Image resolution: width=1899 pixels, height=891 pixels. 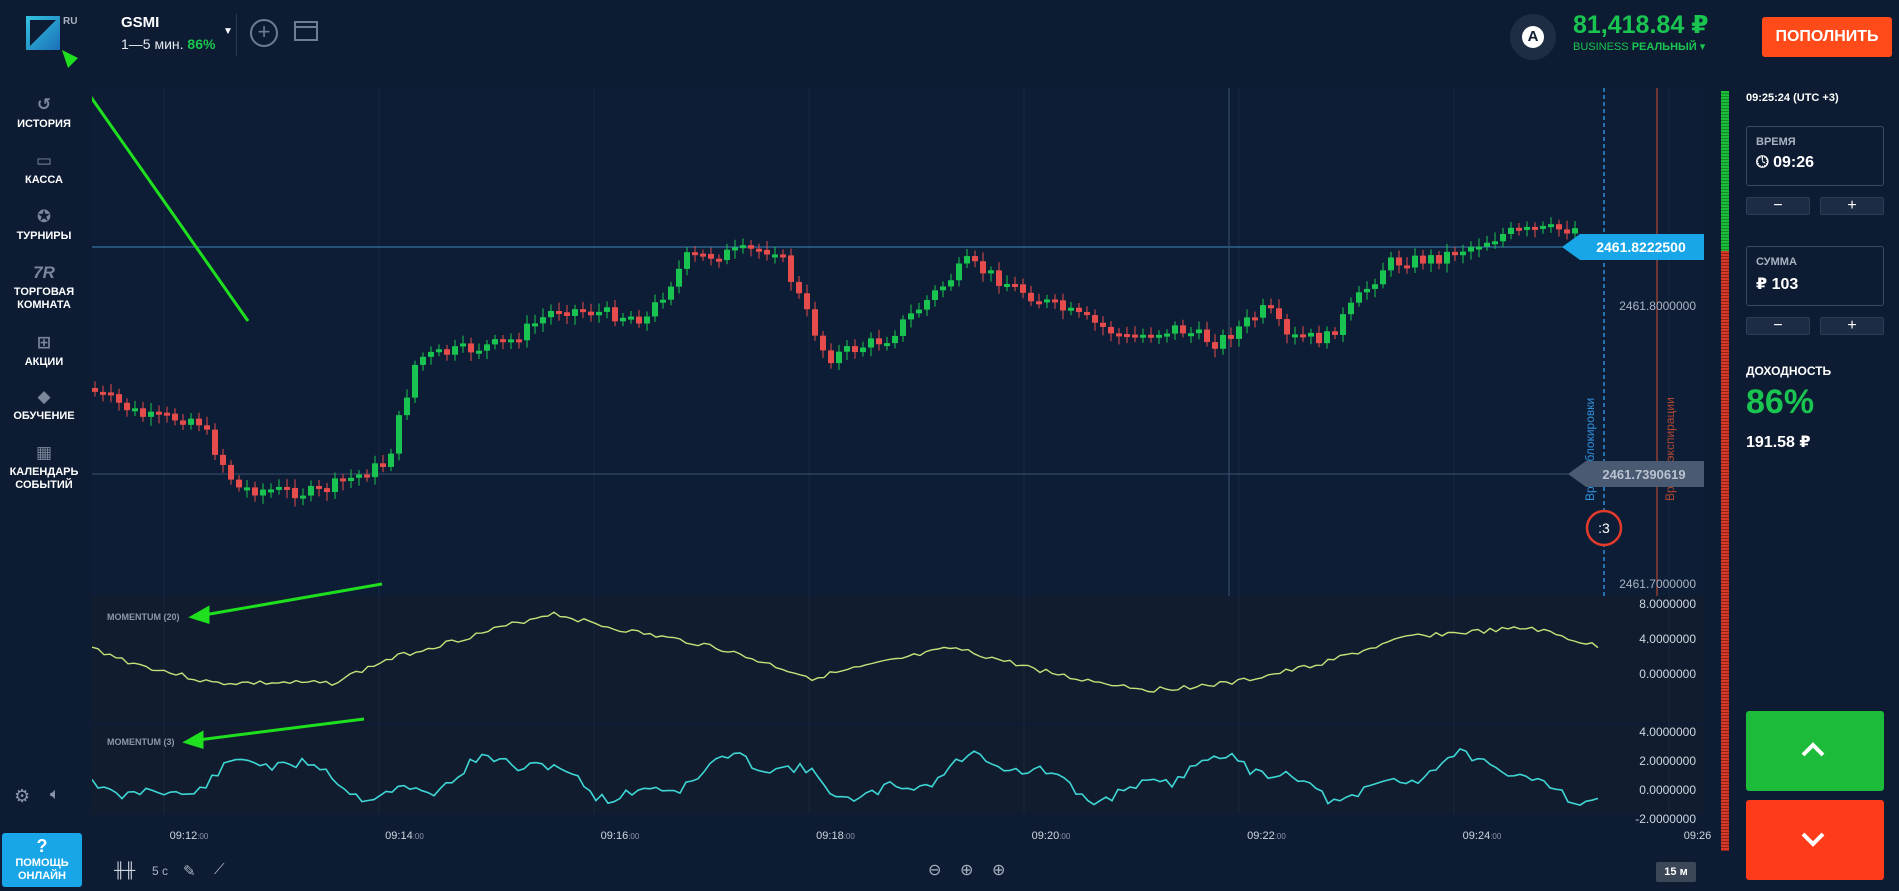 What do you see at coordinates (189, 871) in the screenshot?
I see `ruler-icon: ✎` at bounding box center [189, 871].